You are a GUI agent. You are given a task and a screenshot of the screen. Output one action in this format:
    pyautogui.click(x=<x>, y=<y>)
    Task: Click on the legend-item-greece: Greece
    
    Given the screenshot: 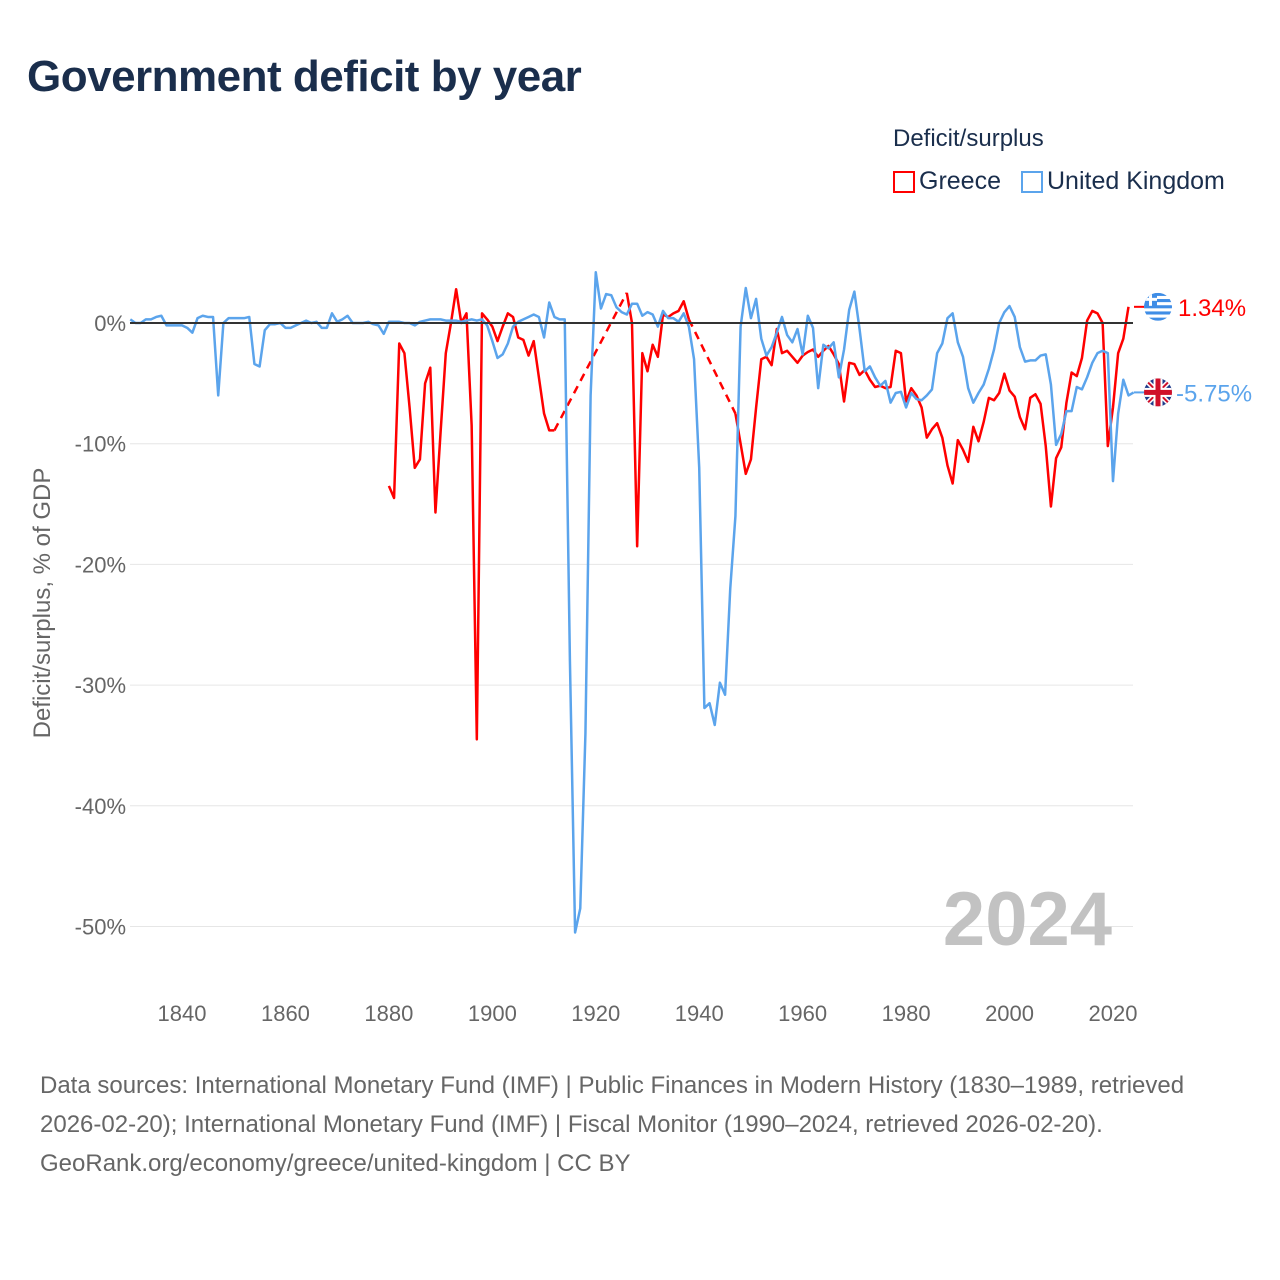 What is the action you would take?
    pyautogui.click(x=947, y=181)
    